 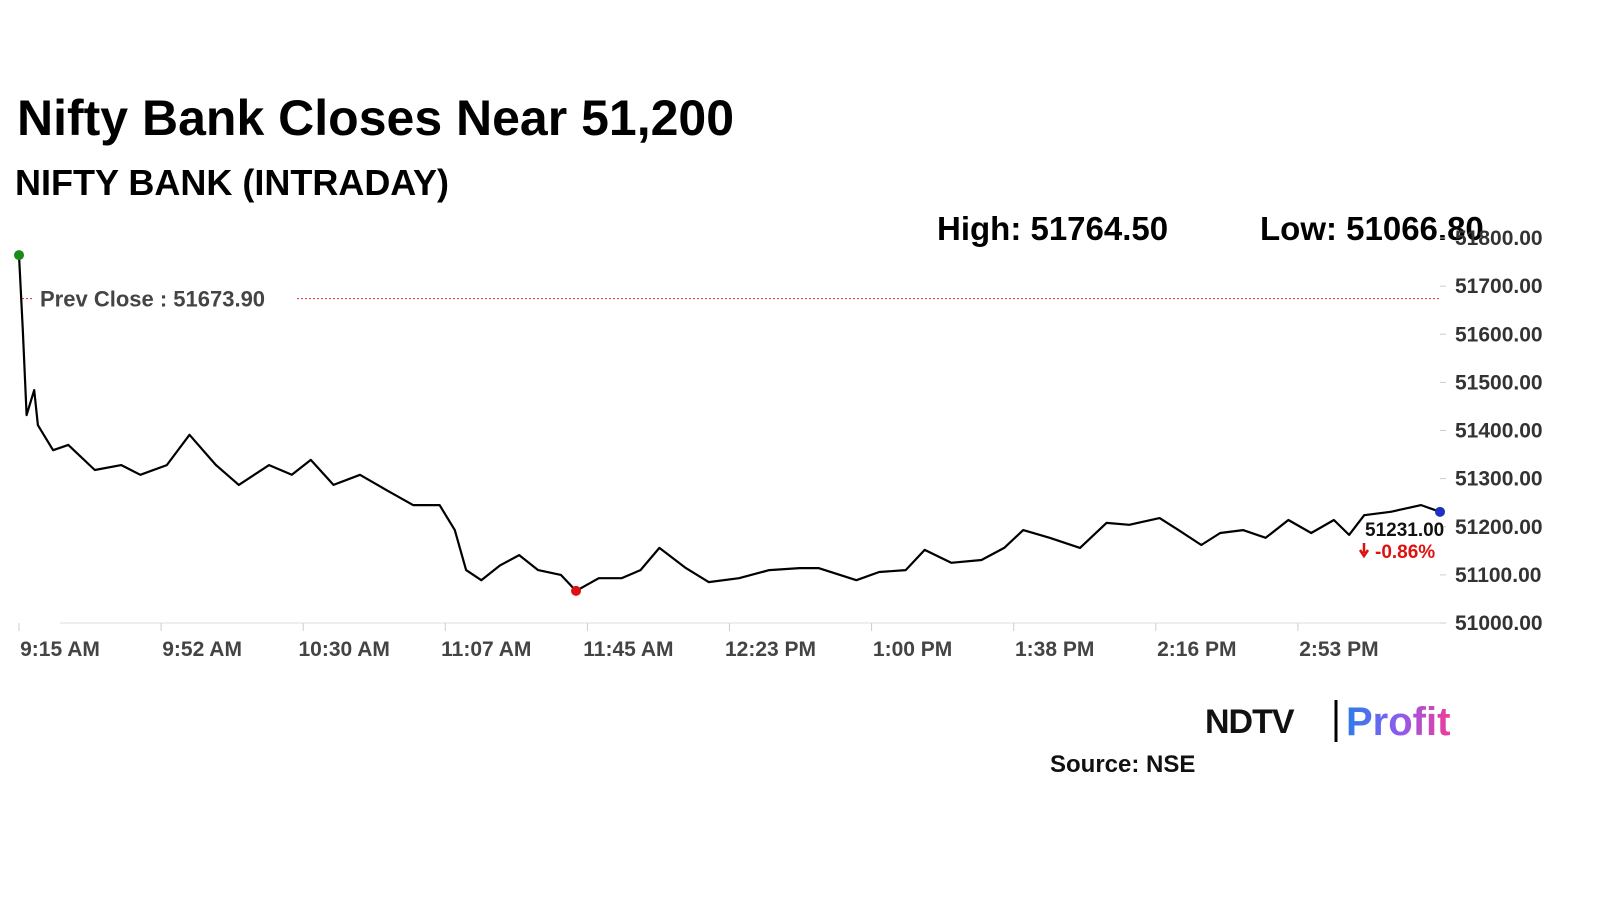 What do you see at coordinates (1499, 527) in the screenshot?
I see `y-tick-label: 51200.00` at bounding box center [1499, 527].